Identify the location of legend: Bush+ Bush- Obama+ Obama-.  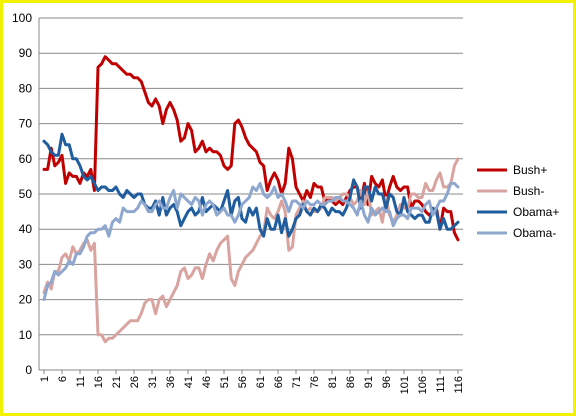
(518, 201).